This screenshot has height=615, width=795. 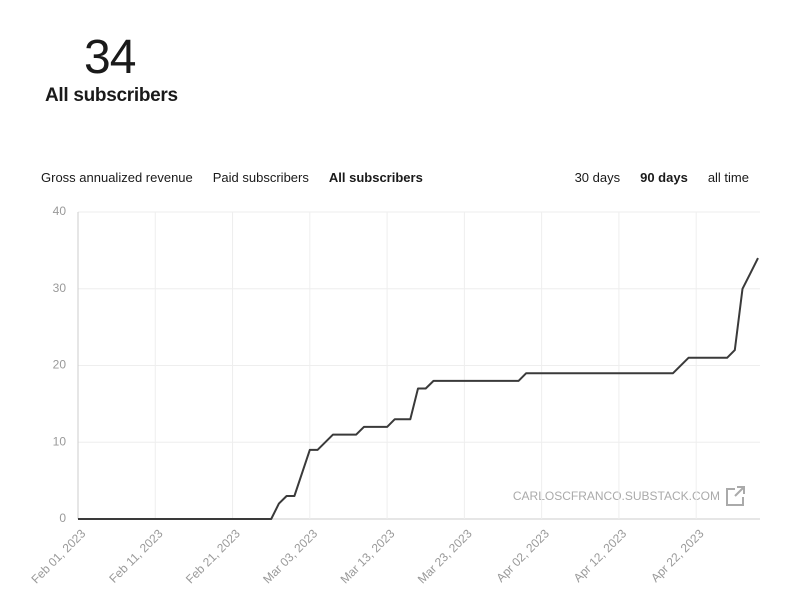 What do you see at coordinates (213, 556) in the screenshot?
I see `x-tick-label: Feb 21, 2023` at bounding box center [213, 556].